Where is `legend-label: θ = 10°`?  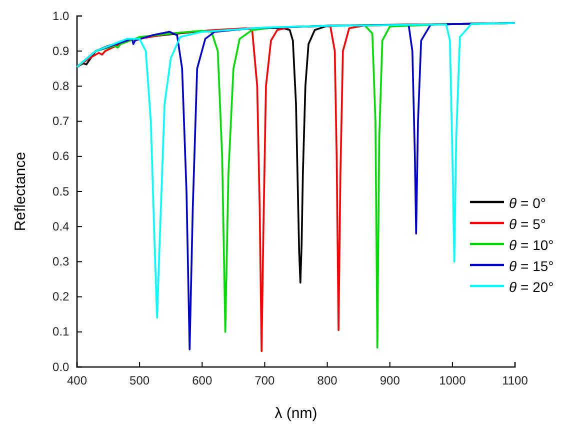
legend-label: θ = 10° is located at coordinates (531, 245).